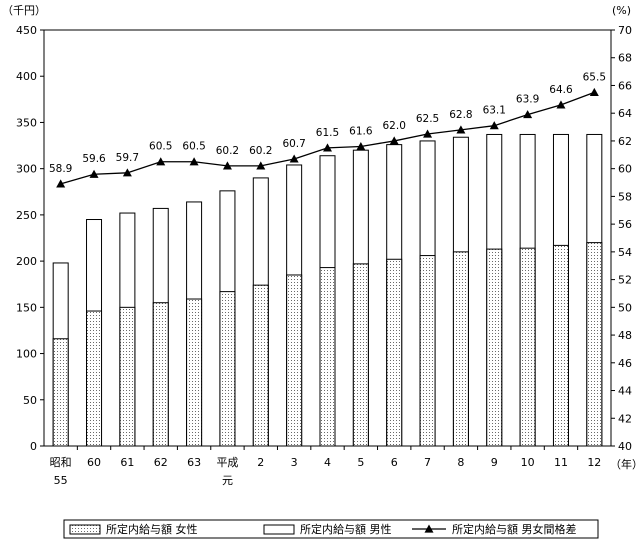  Describe the element at coordinates (625, 446) in the screenshot. I see `right-tick-label: 40` at that location.